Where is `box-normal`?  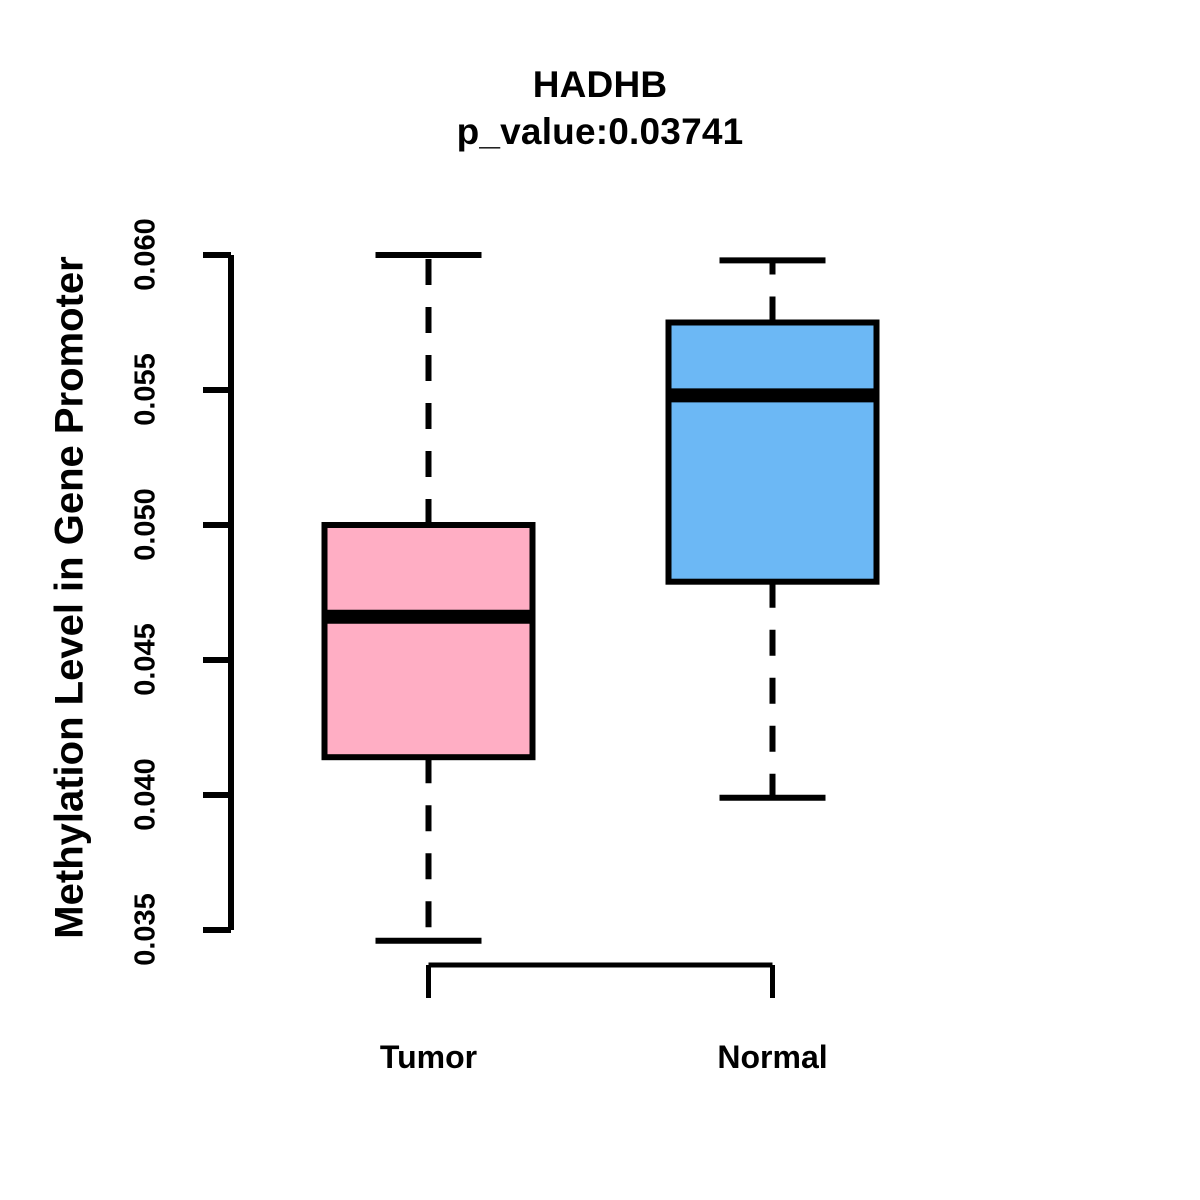
box-normal is located at coordinates (772, 529).